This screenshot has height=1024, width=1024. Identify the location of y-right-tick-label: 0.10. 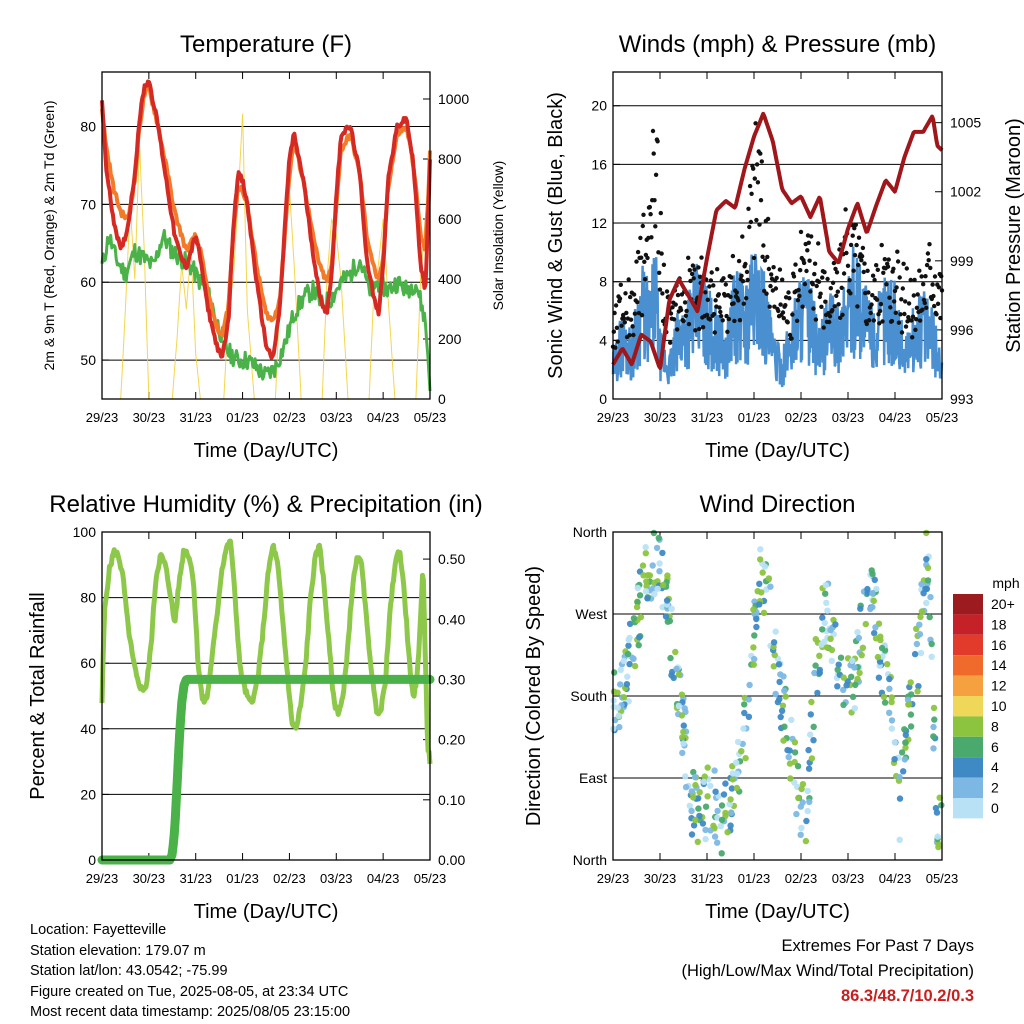
(451, 800).